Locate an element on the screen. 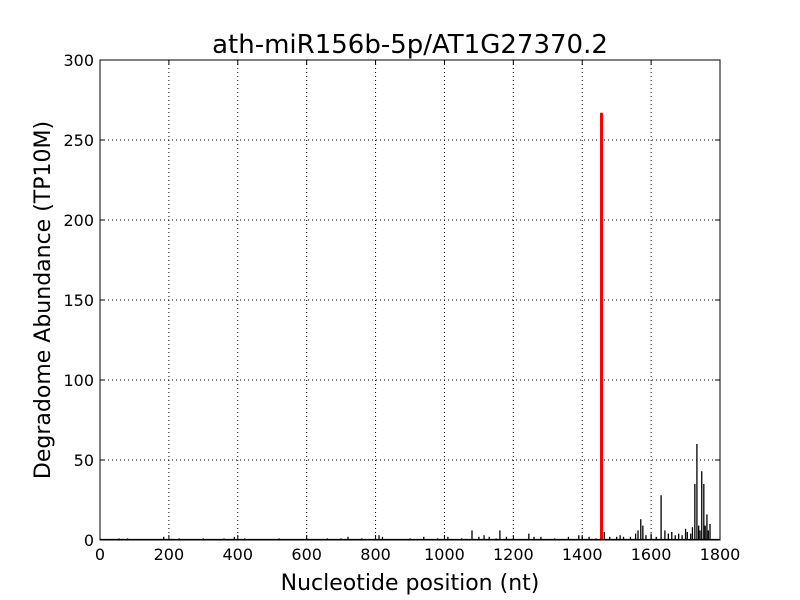  y-tick-label: 250 is located at coordinates (78, 140).